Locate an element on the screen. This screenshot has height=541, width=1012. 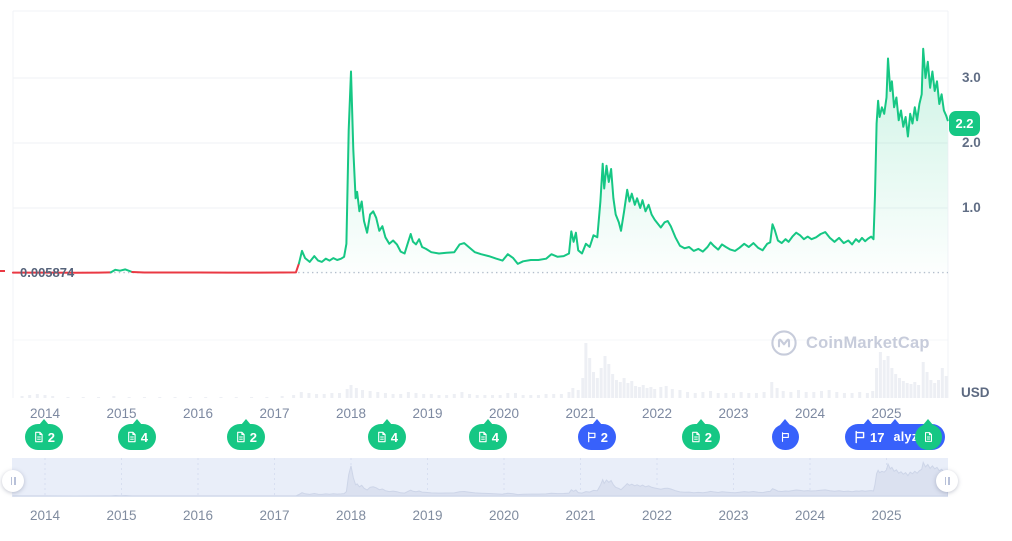
currency-unit-label: USD is located at coordinates (975, 392).